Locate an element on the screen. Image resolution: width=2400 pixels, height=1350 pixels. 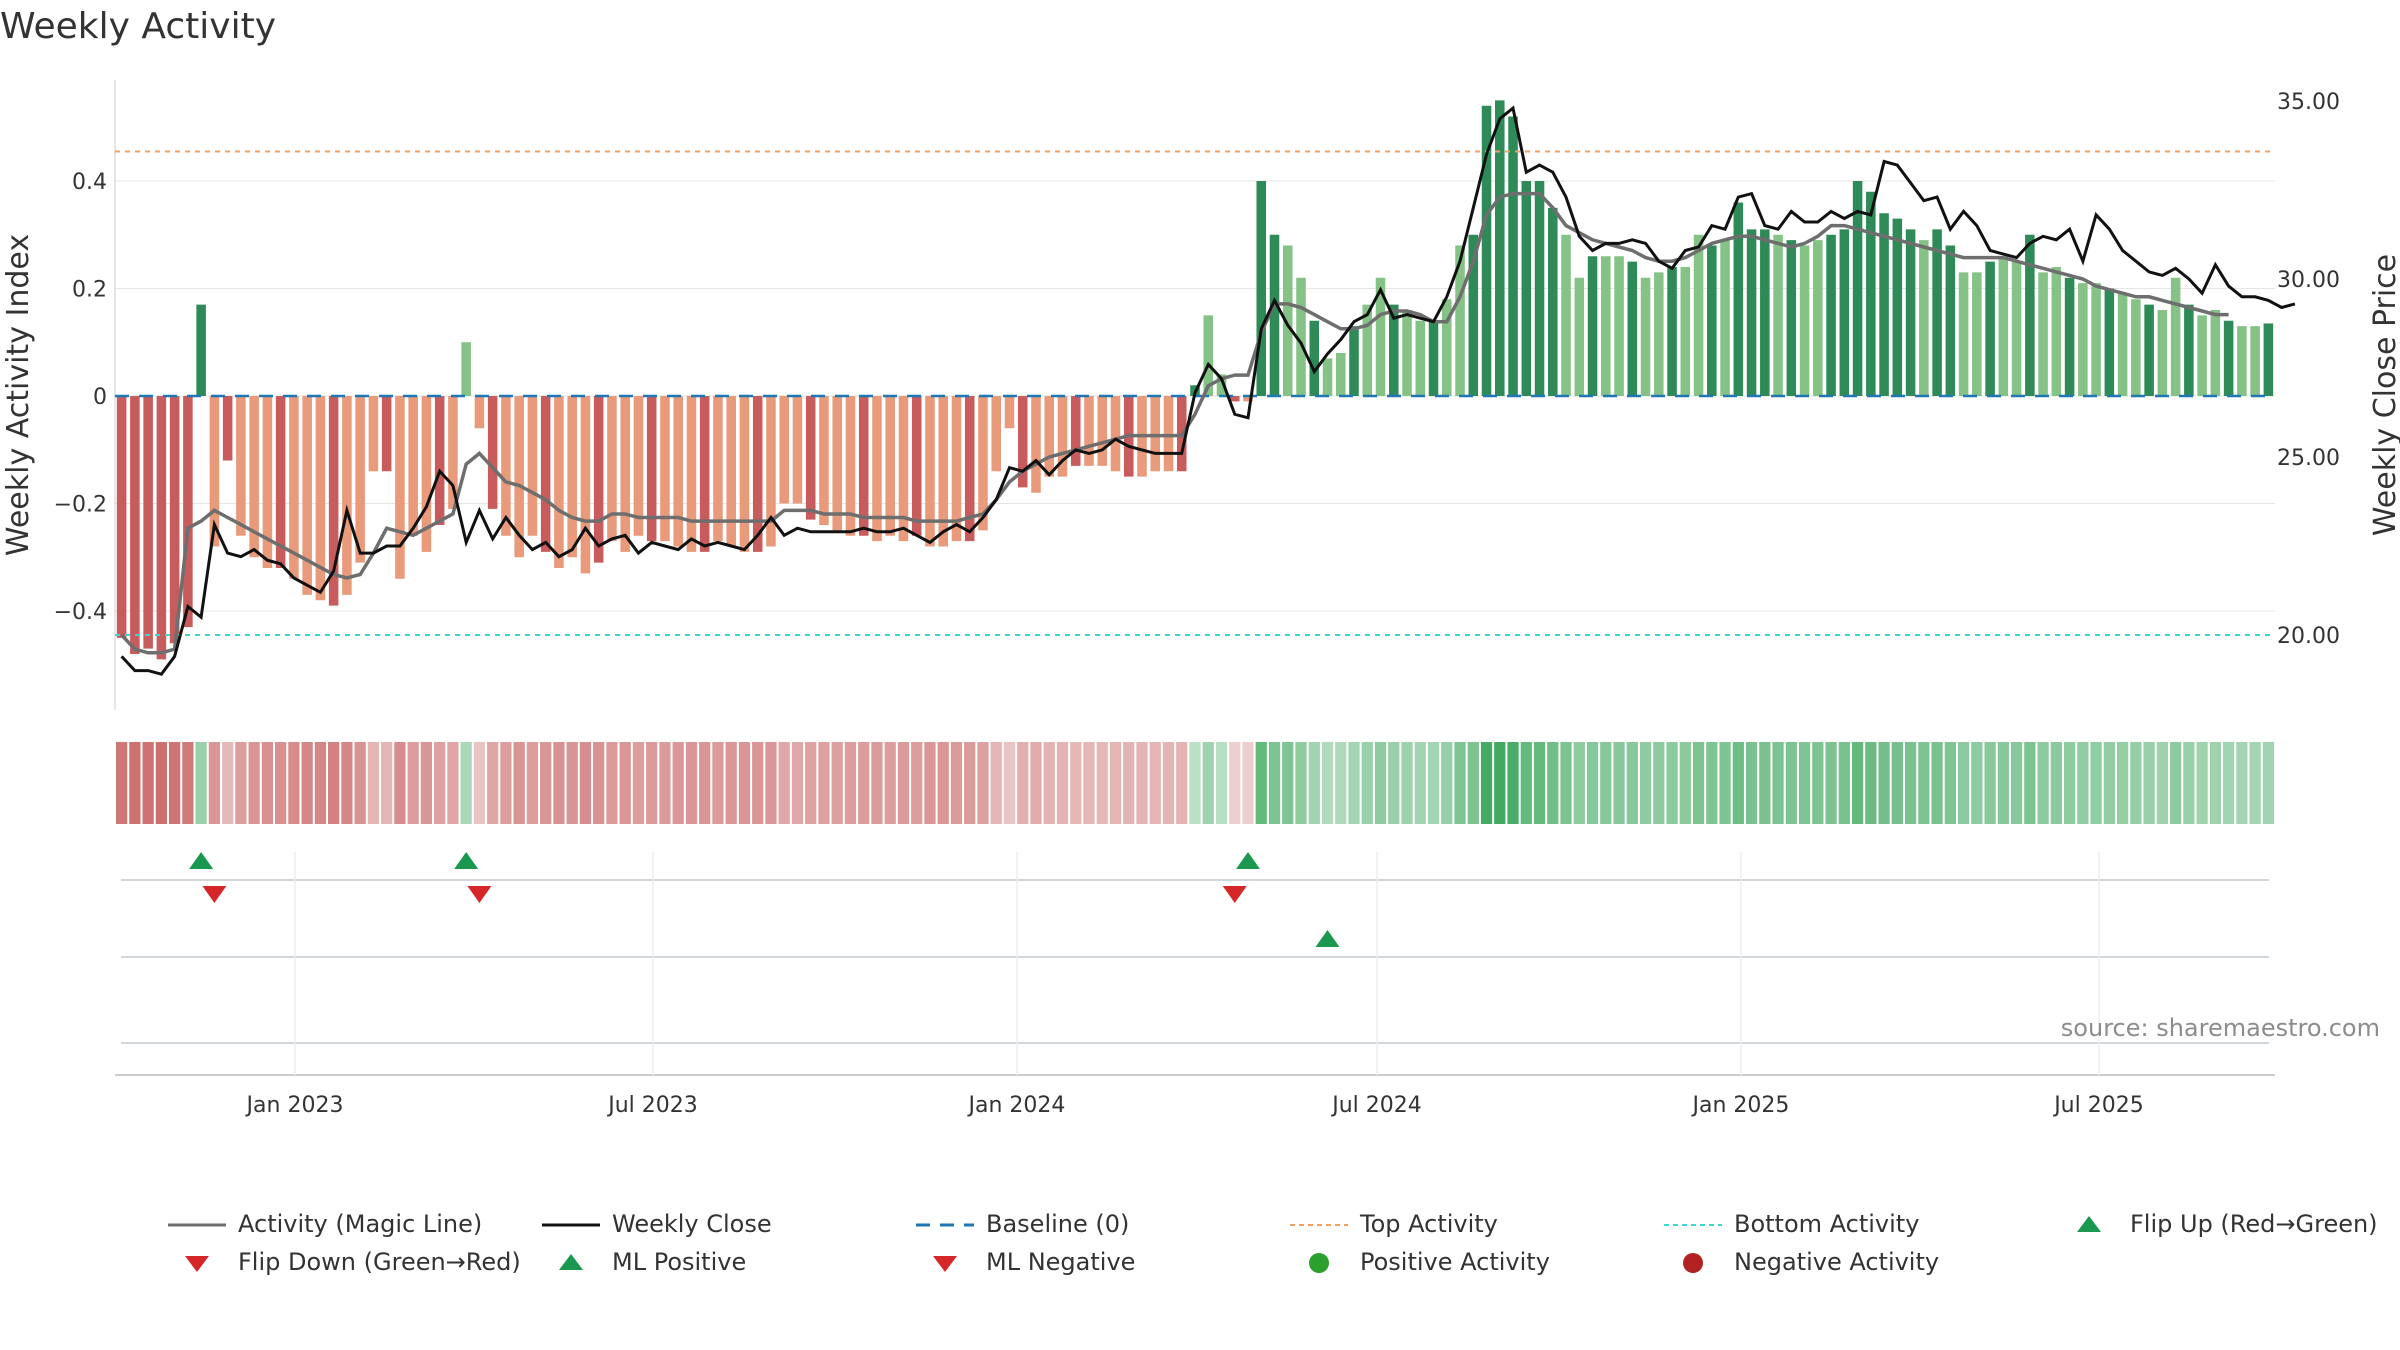
legend-label: Flip Down (Green→Red) is located at coordinates (379, 1262).